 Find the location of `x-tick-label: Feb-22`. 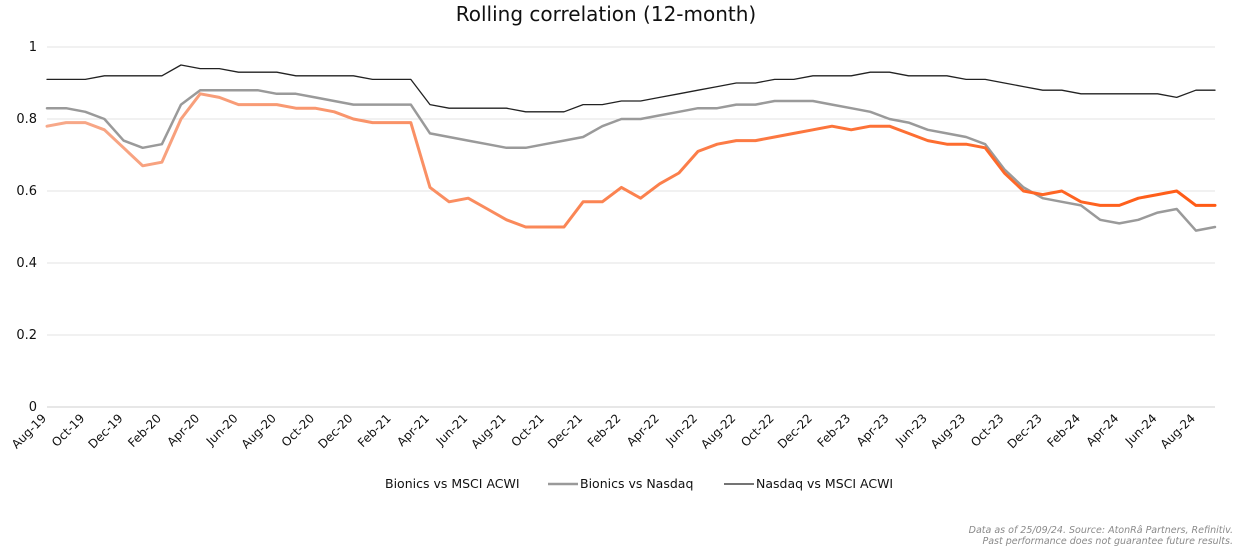

x-tick-label: Feb-22 is located at coordinates (604, 430).